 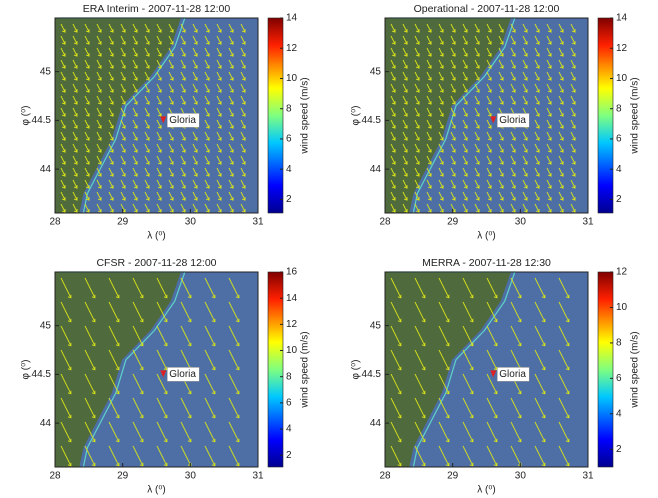 I want to click on colorbar-tick-label: 12, so click(x=622, y=48).